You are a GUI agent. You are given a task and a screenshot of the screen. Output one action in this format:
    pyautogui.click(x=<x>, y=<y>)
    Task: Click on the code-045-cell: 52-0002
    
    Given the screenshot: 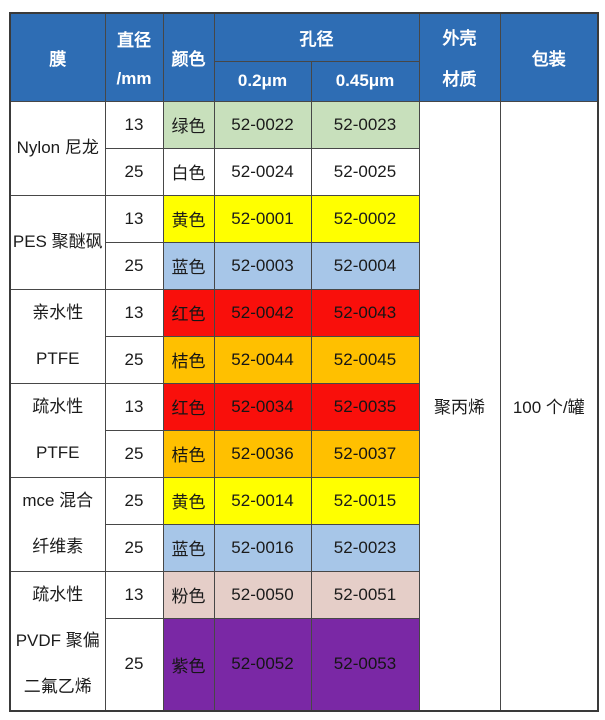 What is the action you would take?
    pyautogui.click(x=365, y=218)
    